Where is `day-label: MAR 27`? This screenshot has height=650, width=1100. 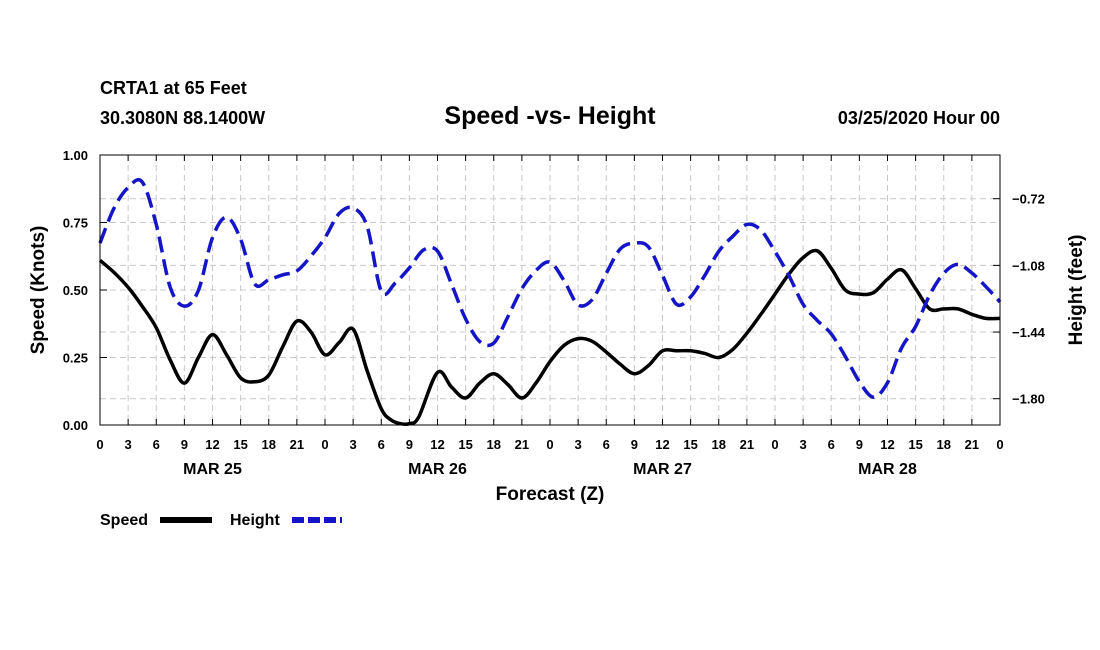 day-label: MAR 27 is located at coordinates (662, 469).